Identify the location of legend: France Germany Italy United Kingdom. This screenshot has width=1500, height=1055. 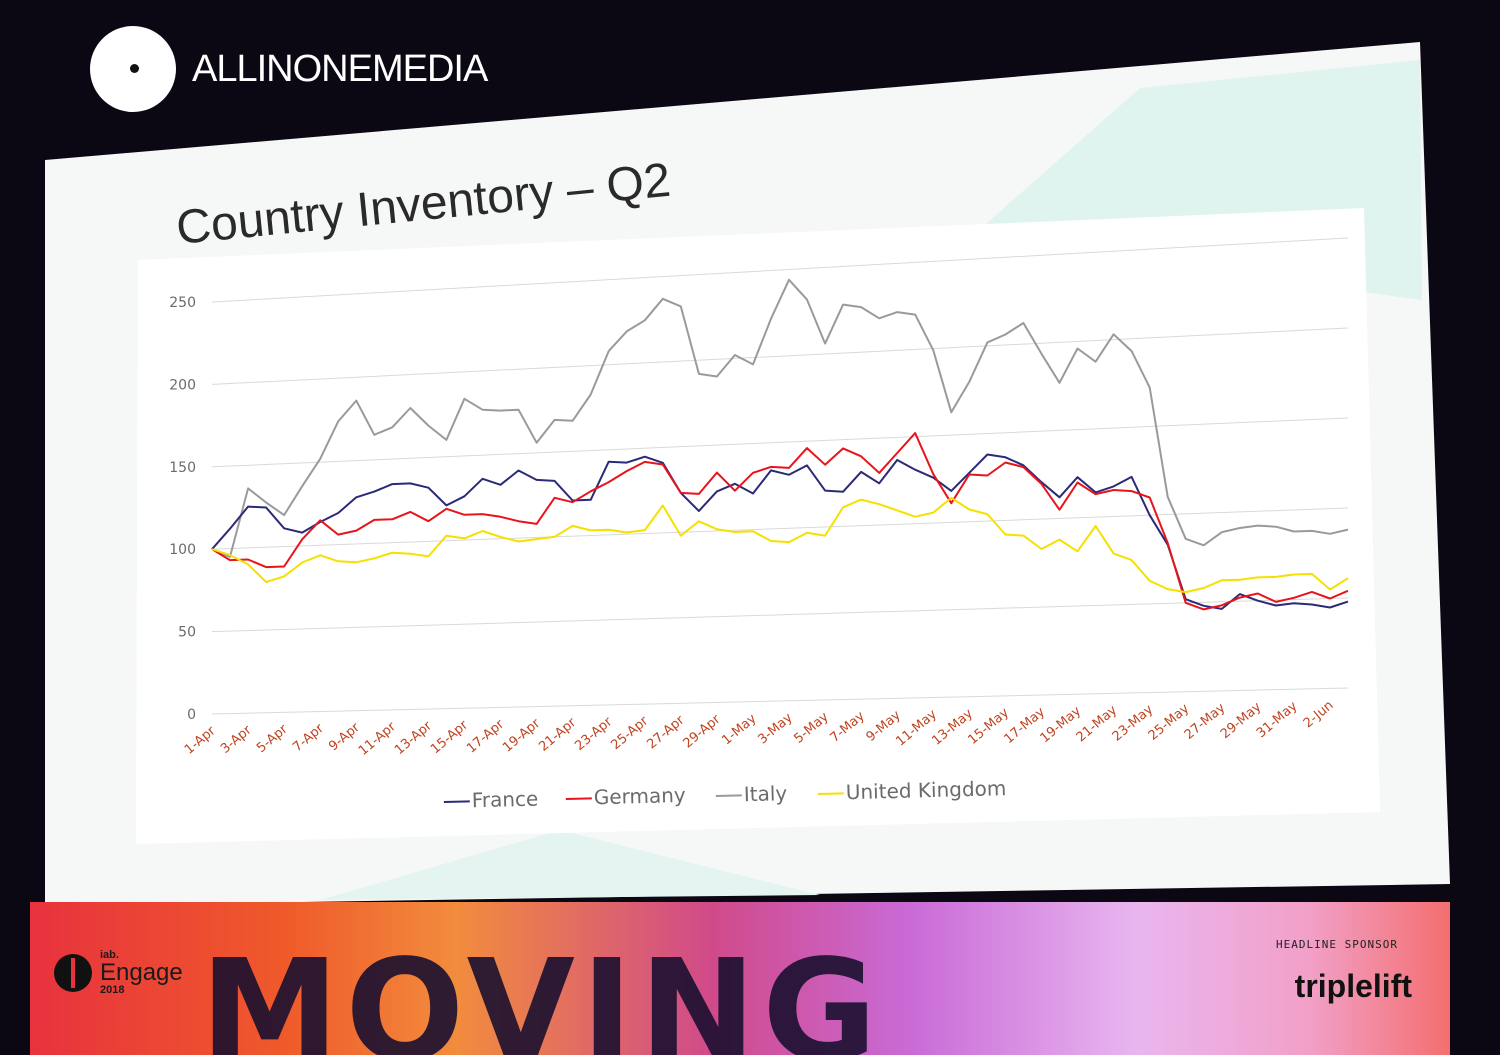
(725, 794).